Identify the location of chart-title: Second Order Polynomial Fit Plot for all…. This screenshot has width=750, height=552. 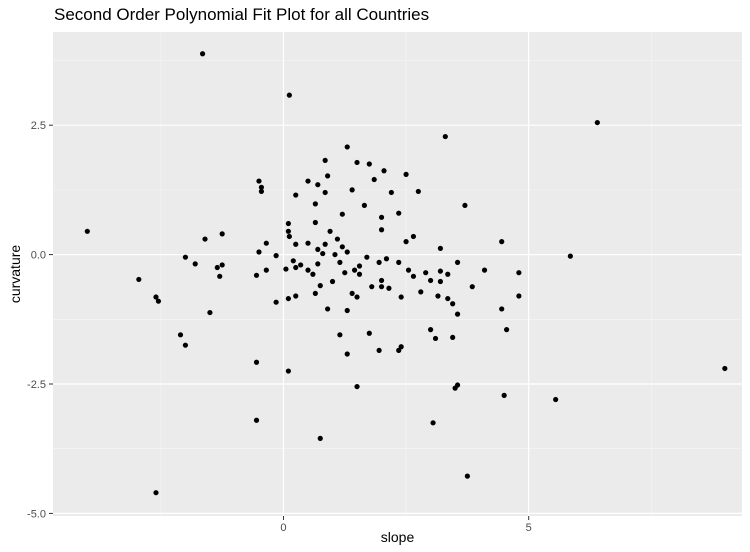
(242, 14).